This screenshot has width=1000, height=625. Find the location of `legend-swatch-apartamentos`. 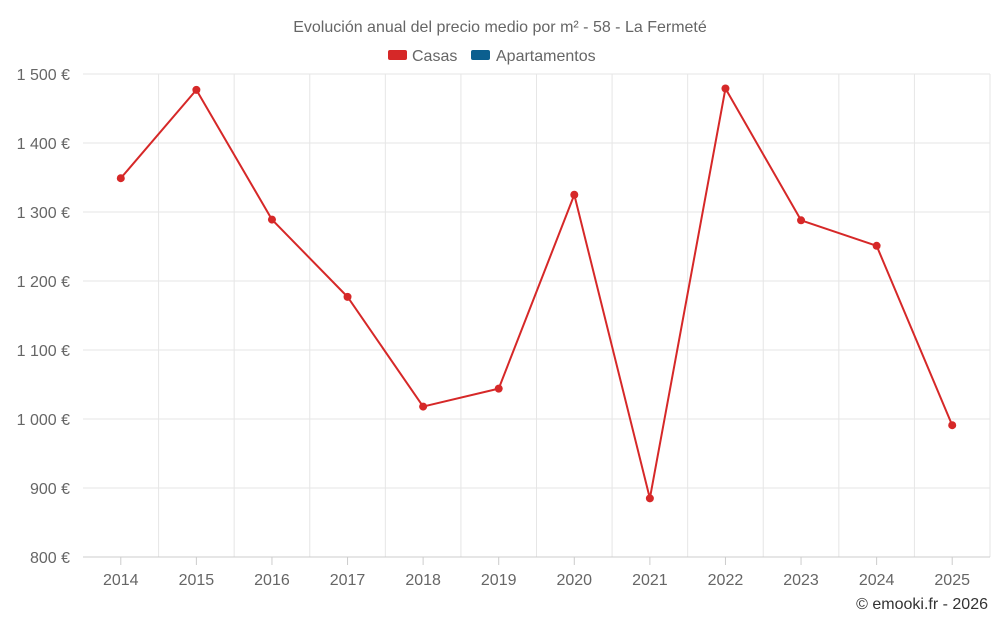

legend-swatch-apartamentos is located at coordinates (480, 55).